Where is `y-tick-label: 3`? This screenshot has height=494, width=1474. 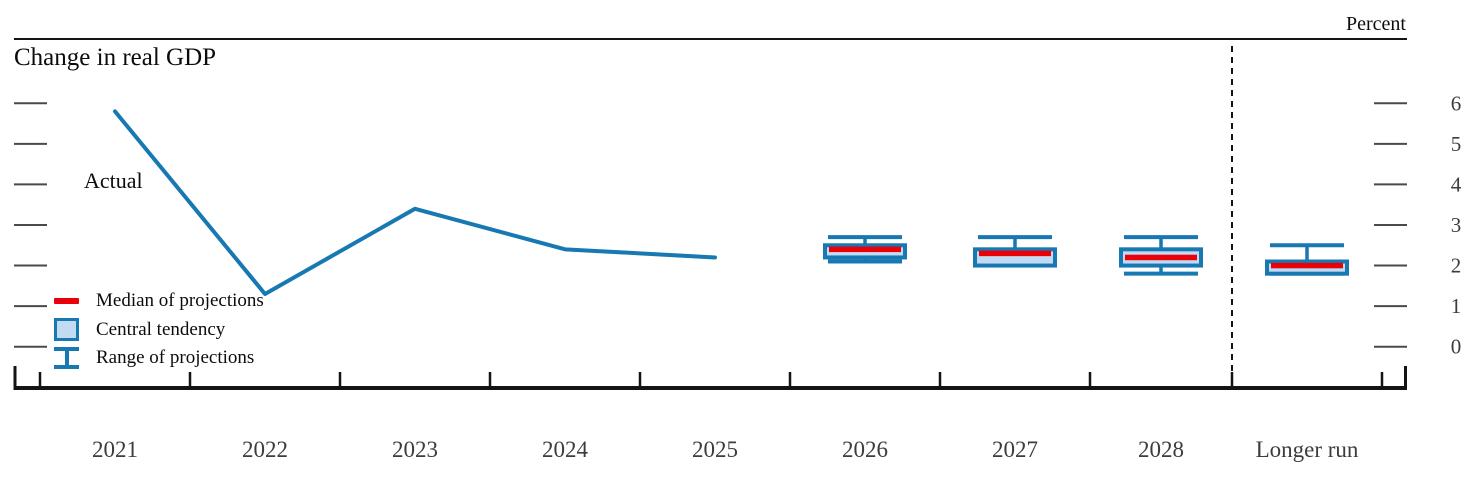 y-tick-label: 3 is located at coordinates (1456, 225).